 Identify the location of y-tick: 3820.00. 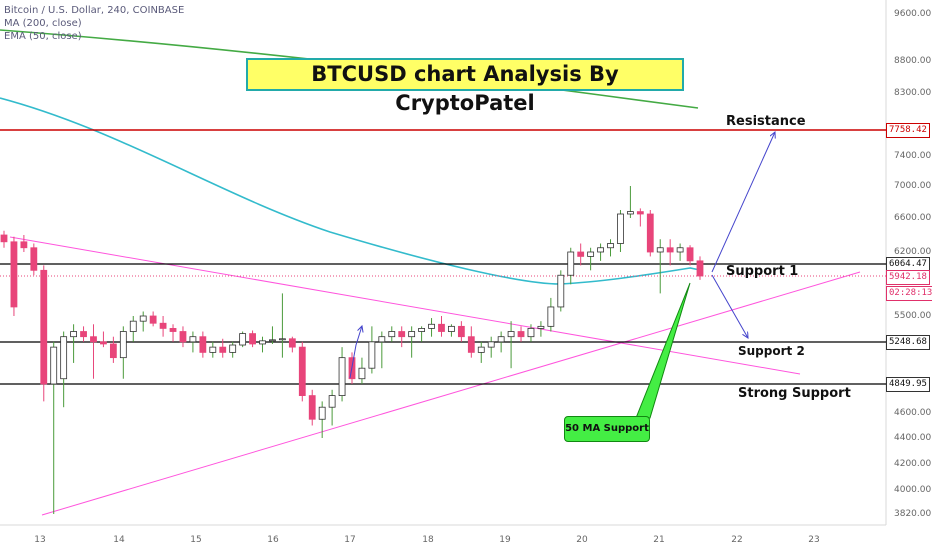
(913, 514).